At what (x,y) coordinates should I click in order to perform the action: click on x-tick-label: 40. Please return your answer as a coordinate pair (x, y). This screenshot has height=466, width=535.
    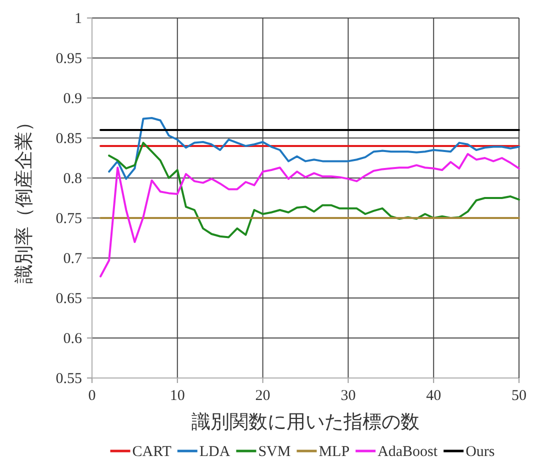
    Looking at the image, I should click on (434, 396).